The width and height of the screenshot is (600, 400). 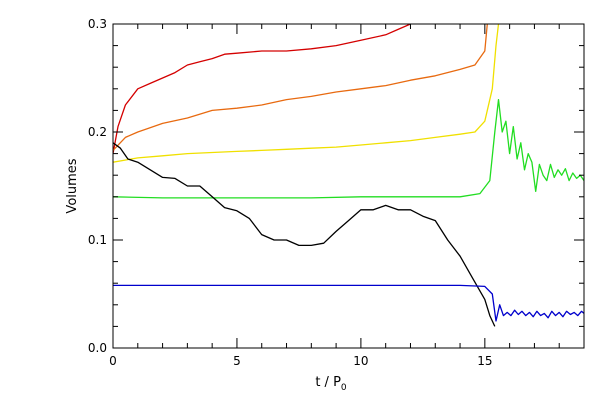 What do you see at coordinates (97, 24) in the screenshot?
I see `y-tick-label: 0.3` at bounding box center [97, 24].